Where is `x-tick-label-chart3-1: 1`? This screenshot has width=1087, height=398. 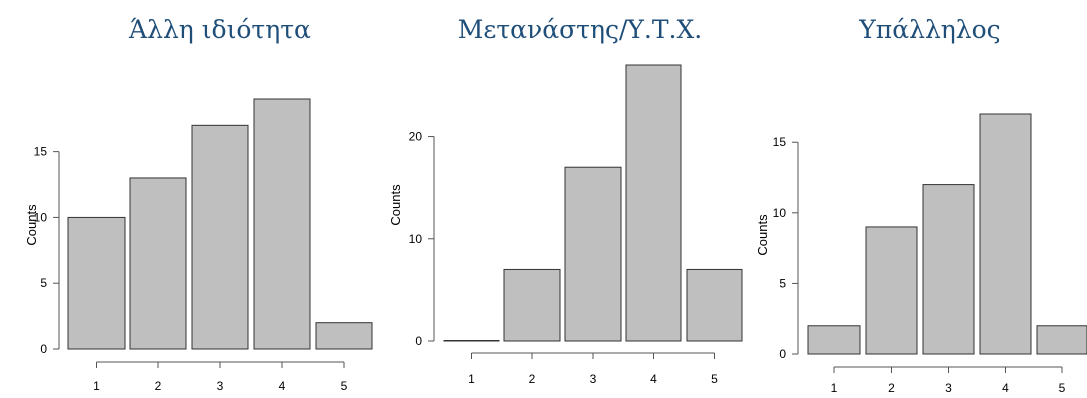 x-tick-label-chart3-1: 1 is located at coordinates (834, 388).